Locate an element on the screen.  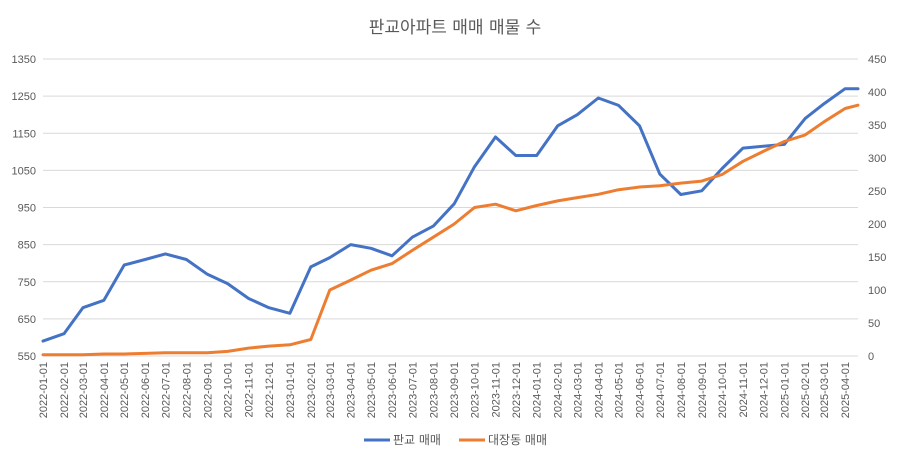
y-right-tick-label: 300 is located at coordinates (877, 159).